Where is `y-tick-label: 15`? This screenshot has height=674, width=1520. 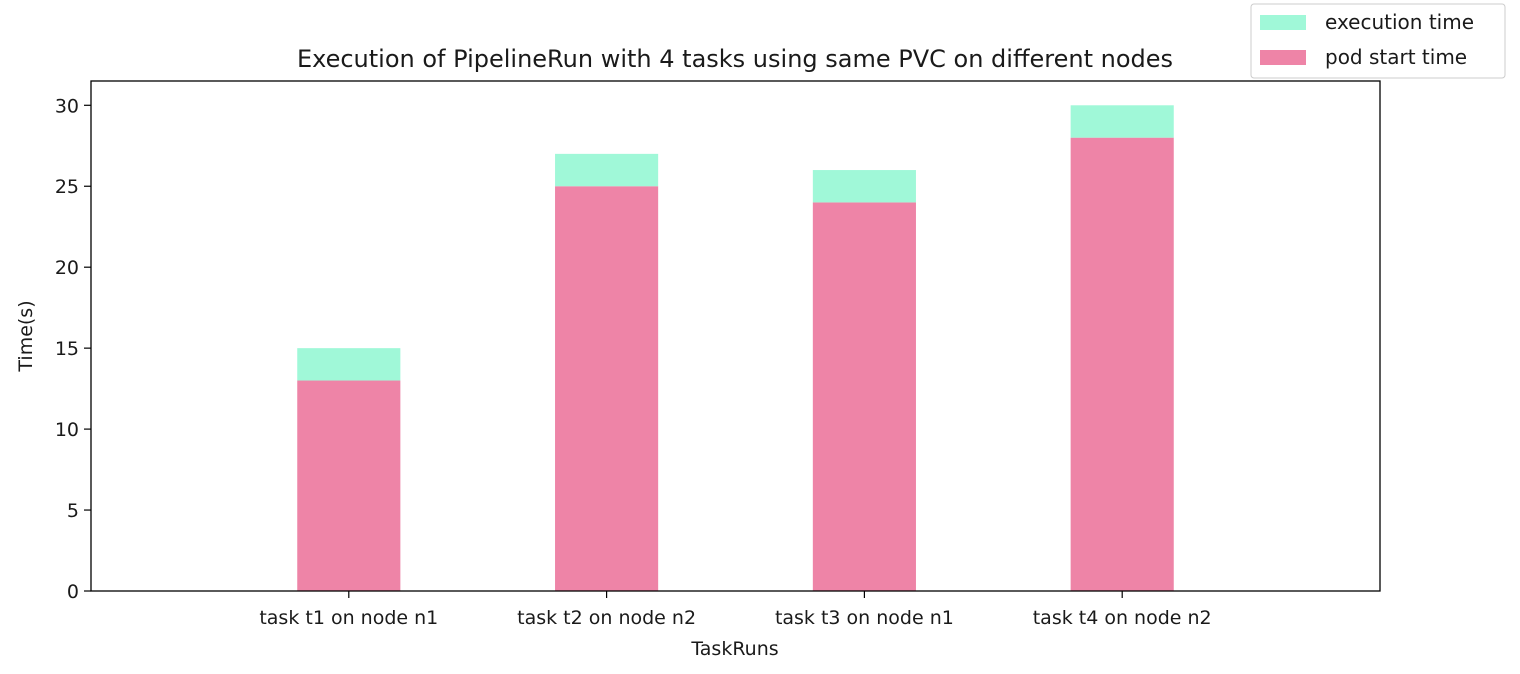 y-tick-label: 15 is located at coordinates (67, 349).